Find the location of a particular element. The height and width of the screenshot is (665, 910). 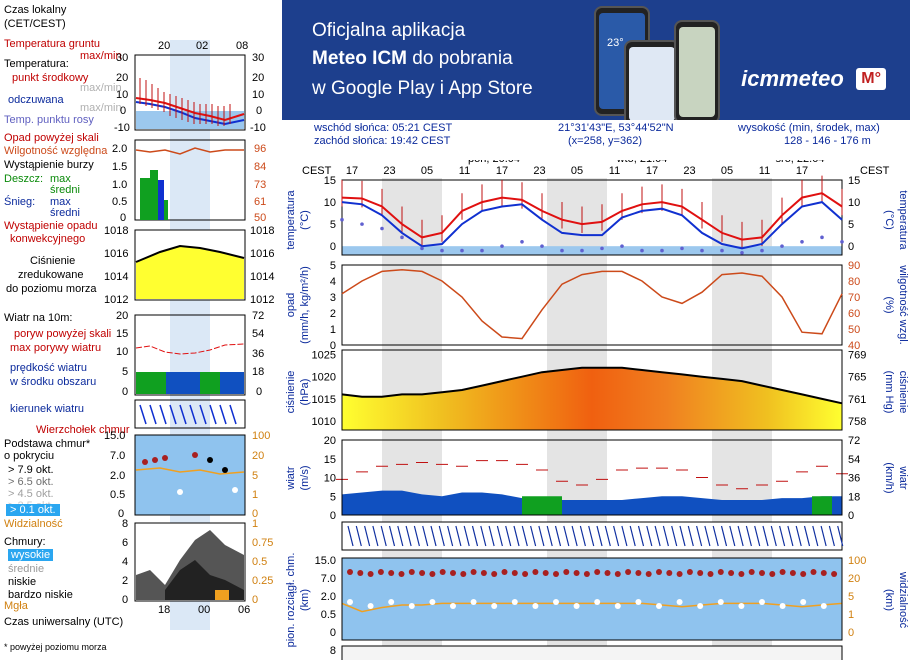

legend-utc-tick: 00 is located at coordinates (204, 610).